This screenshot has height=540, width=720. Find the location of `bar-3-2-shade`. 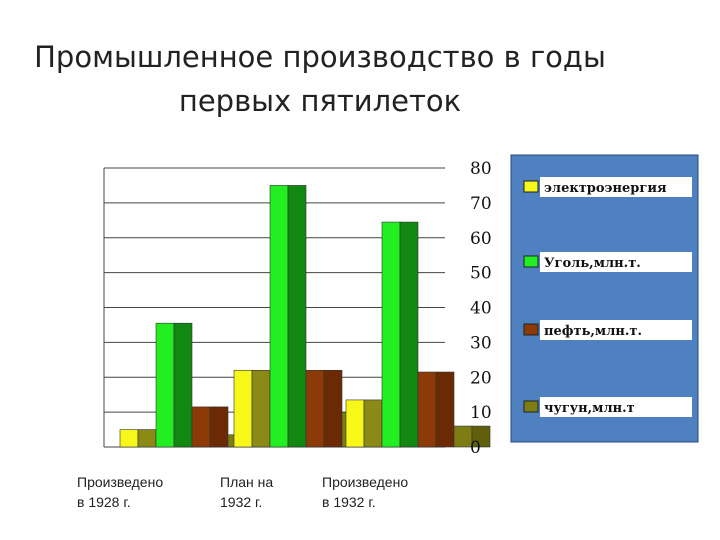

bar-3-2-shade is located at coordinates (481, 436).